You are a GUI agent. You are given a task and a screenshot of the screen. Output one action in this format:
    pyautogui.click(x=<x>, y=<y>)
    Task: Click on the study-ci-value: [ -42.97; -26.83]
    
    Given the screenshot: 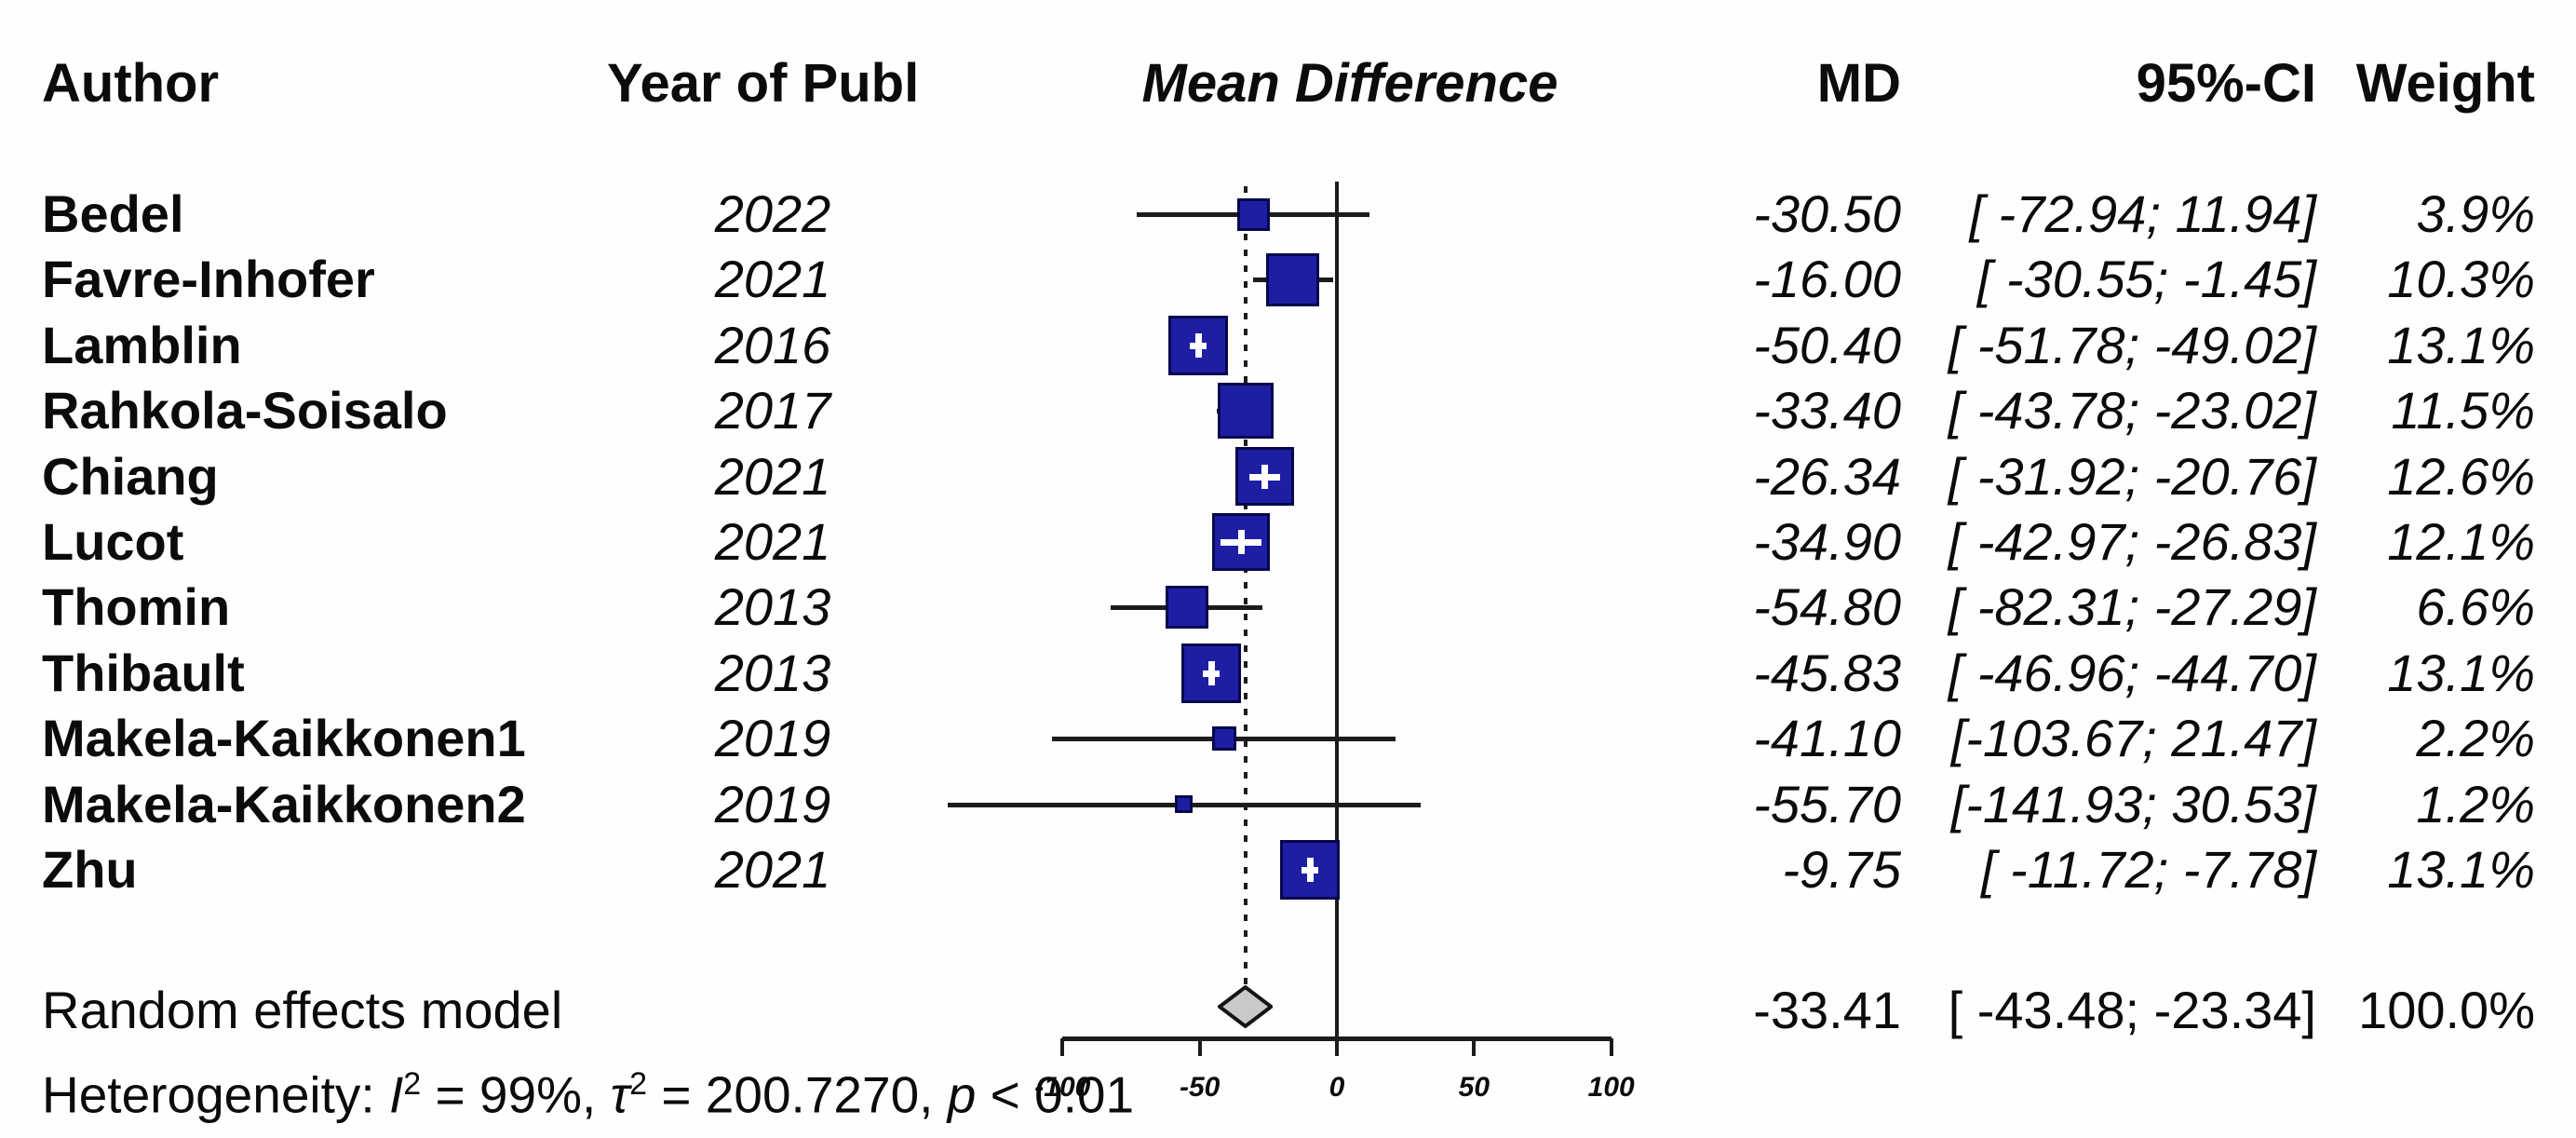 What is the action you would take?
    pyautogui.click(x=2132, y=541)
    